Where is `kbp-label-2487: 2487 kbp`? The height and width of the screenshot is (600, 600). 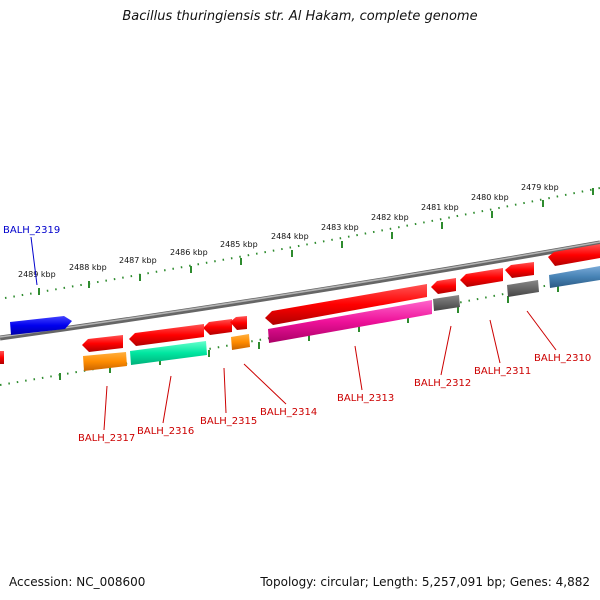 kbp-label-2487: 2487 kbp is located at coordinates (138, 260).